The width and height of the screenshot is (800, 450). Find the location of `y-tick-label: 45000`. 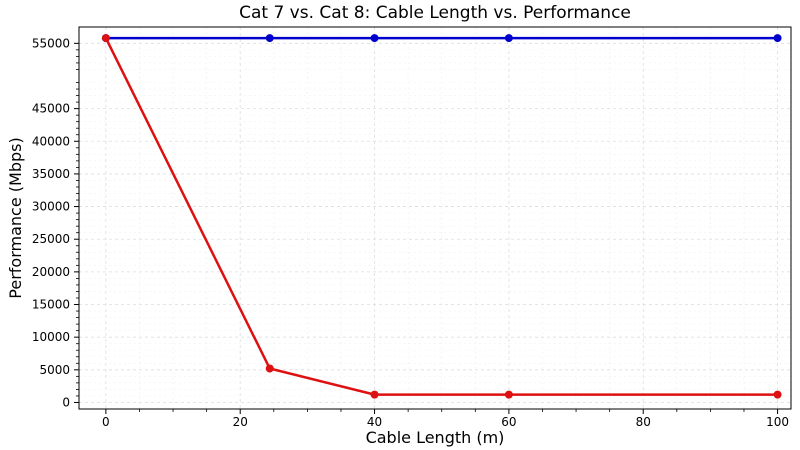

y-tick-label: 45000 is located at coordinates (51, 109).